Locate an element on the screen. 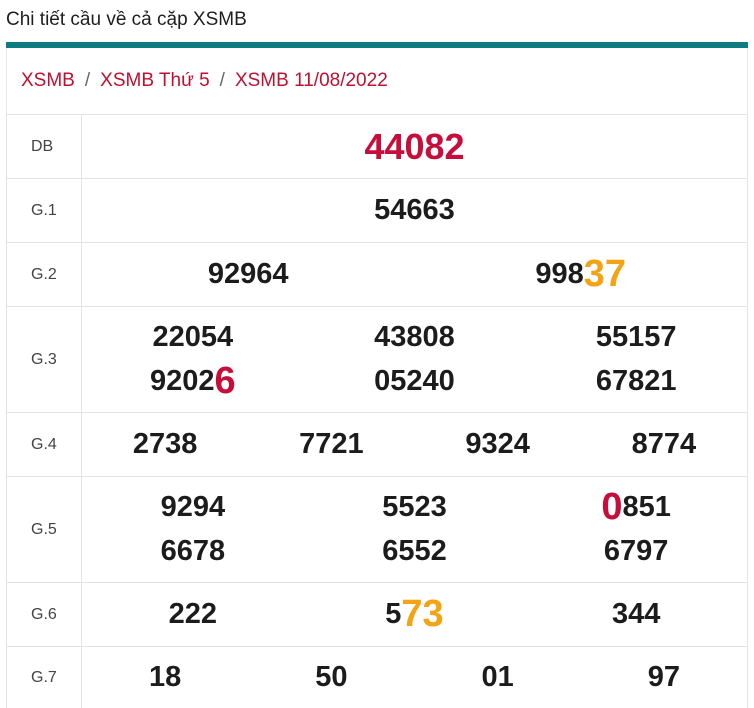 The height and width of the screenshot is (708, 754). page-title: Chi tiết cầu về cả cặp XSMB is located at coordinates (126, 19).